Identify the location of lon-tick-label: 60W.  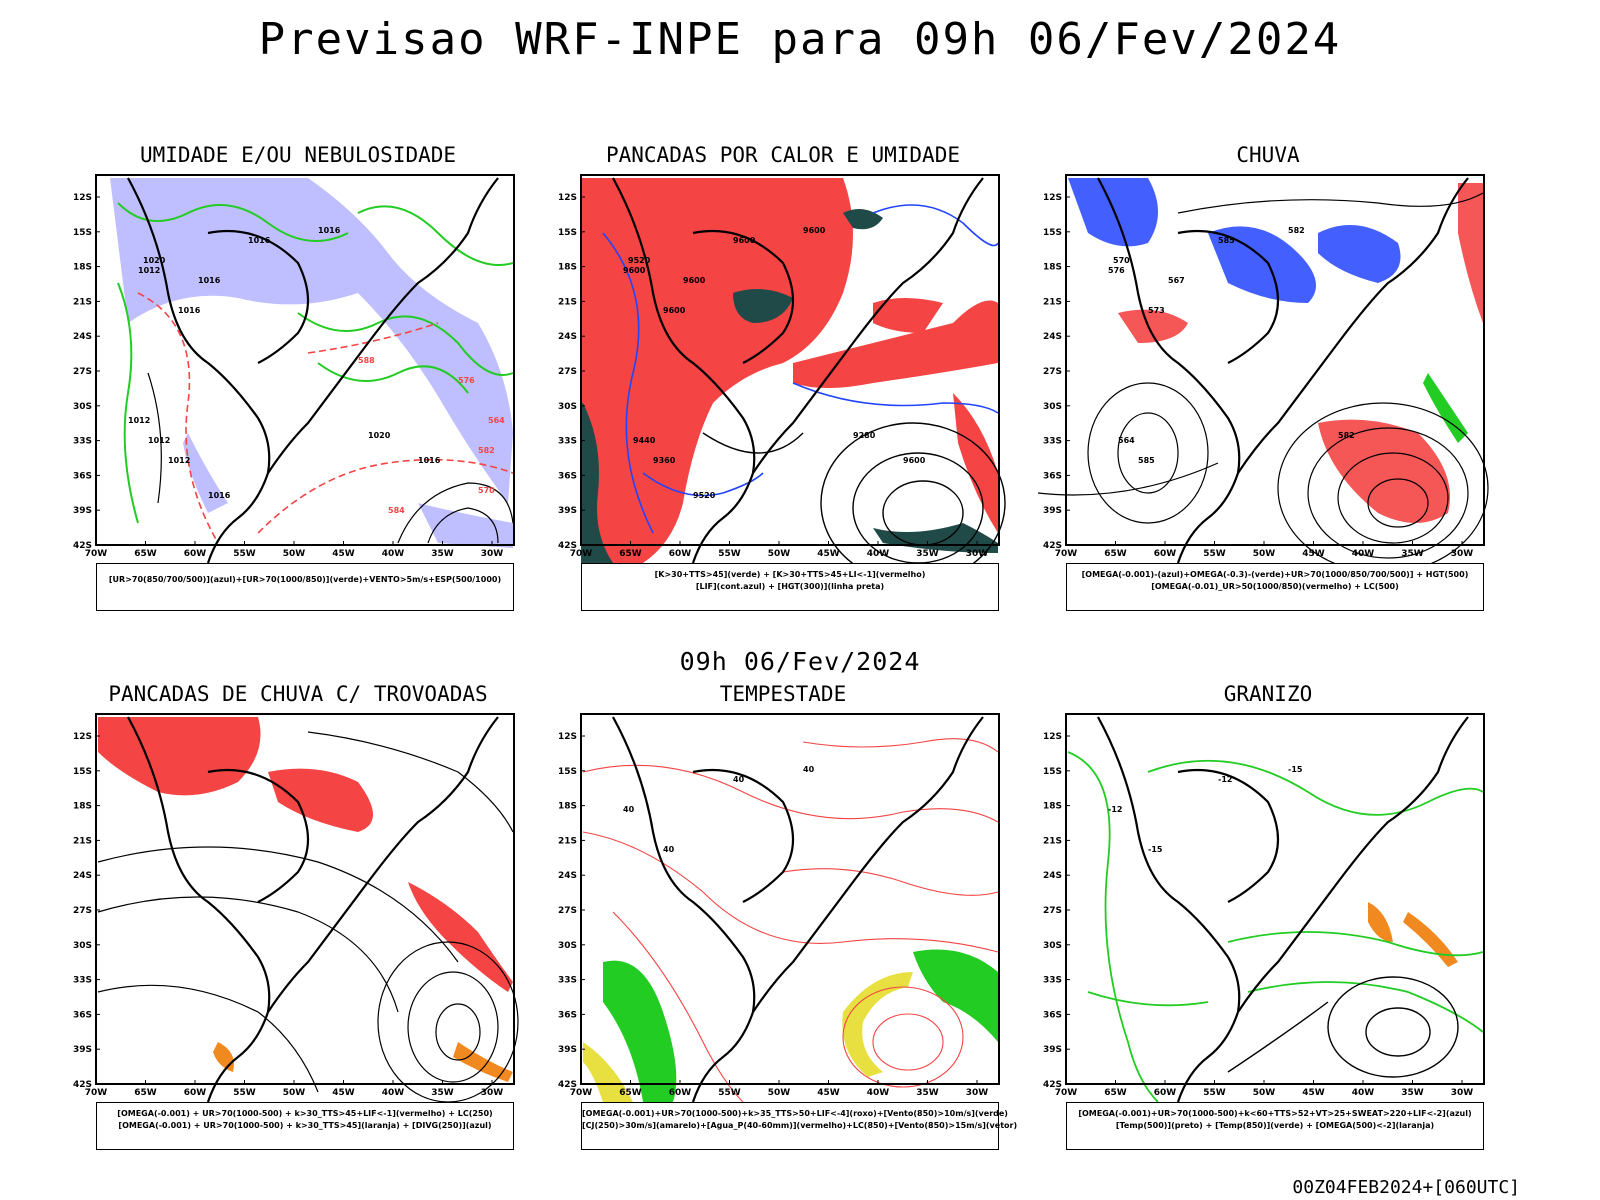
(195, 1093).